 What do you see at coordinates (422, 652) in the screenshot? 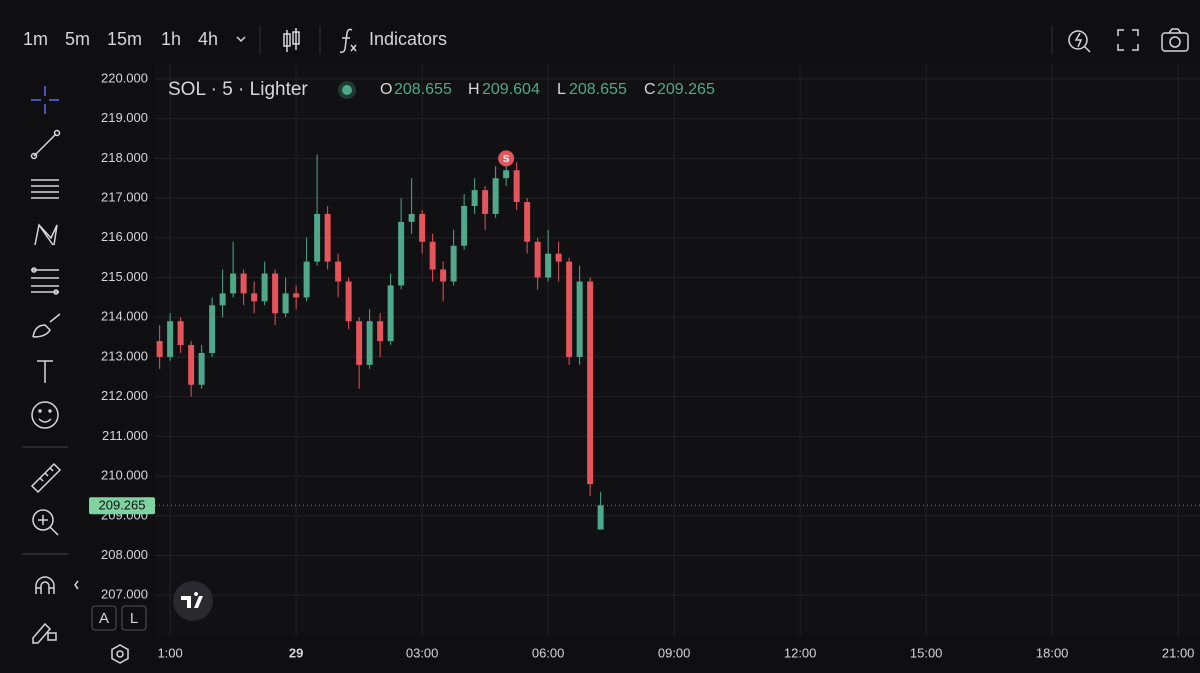
I see `x-tick-label: 03:00` at bounding box center [422, 652].